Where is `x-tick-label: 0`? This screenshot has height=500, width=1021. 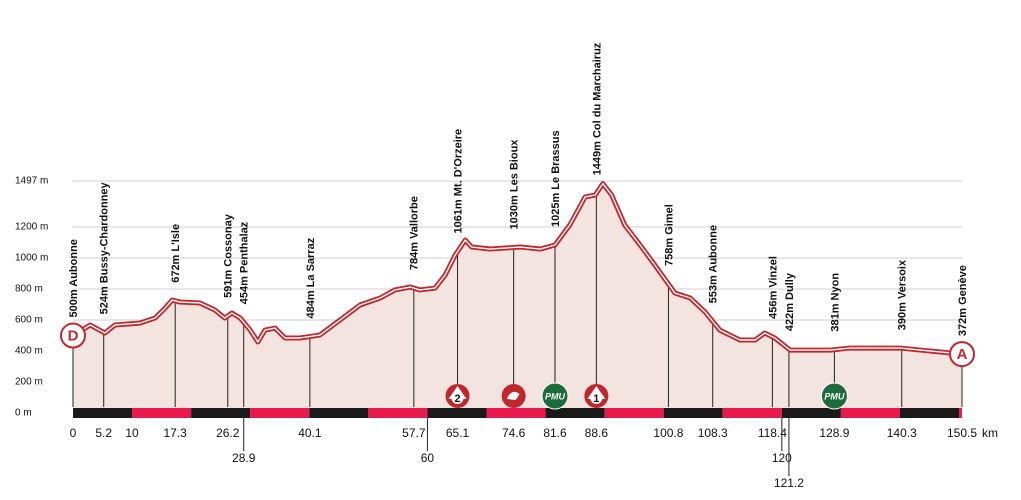
x-tick-label: 0 is located at coordinates (73, 433).